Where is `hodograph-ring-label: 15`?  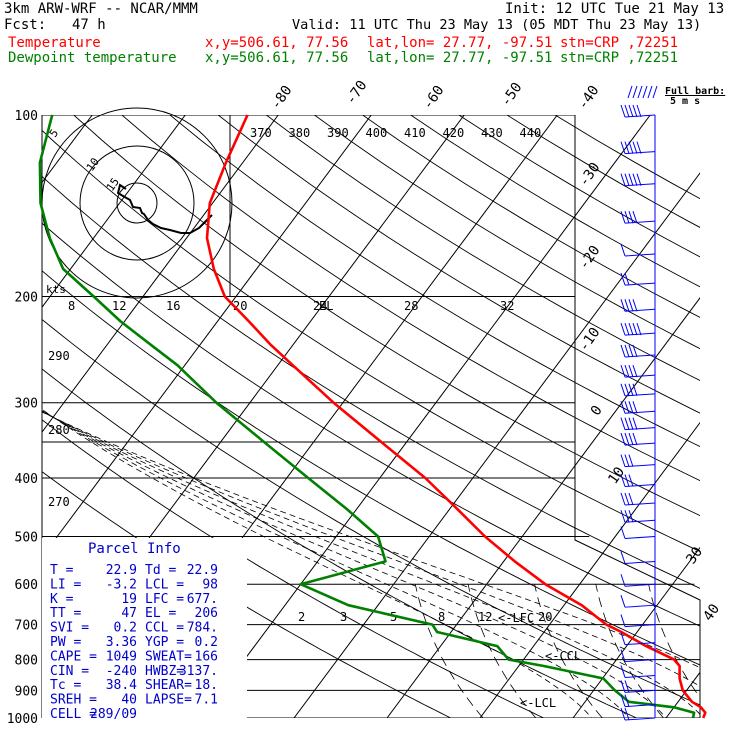 hodograph-ring-label: 15 is located at coordinates (113, 184).